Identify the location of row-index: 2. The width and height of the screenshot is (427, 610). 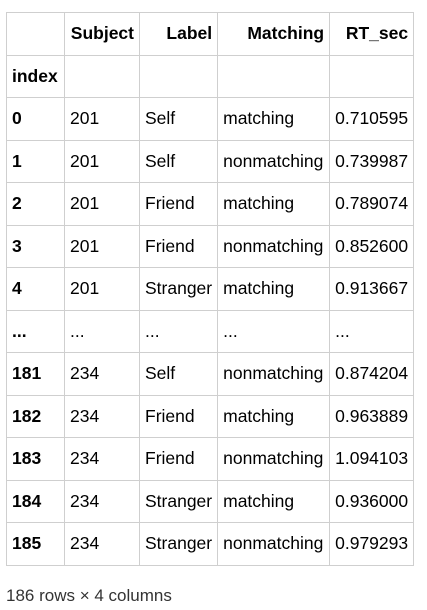
(35, 204).